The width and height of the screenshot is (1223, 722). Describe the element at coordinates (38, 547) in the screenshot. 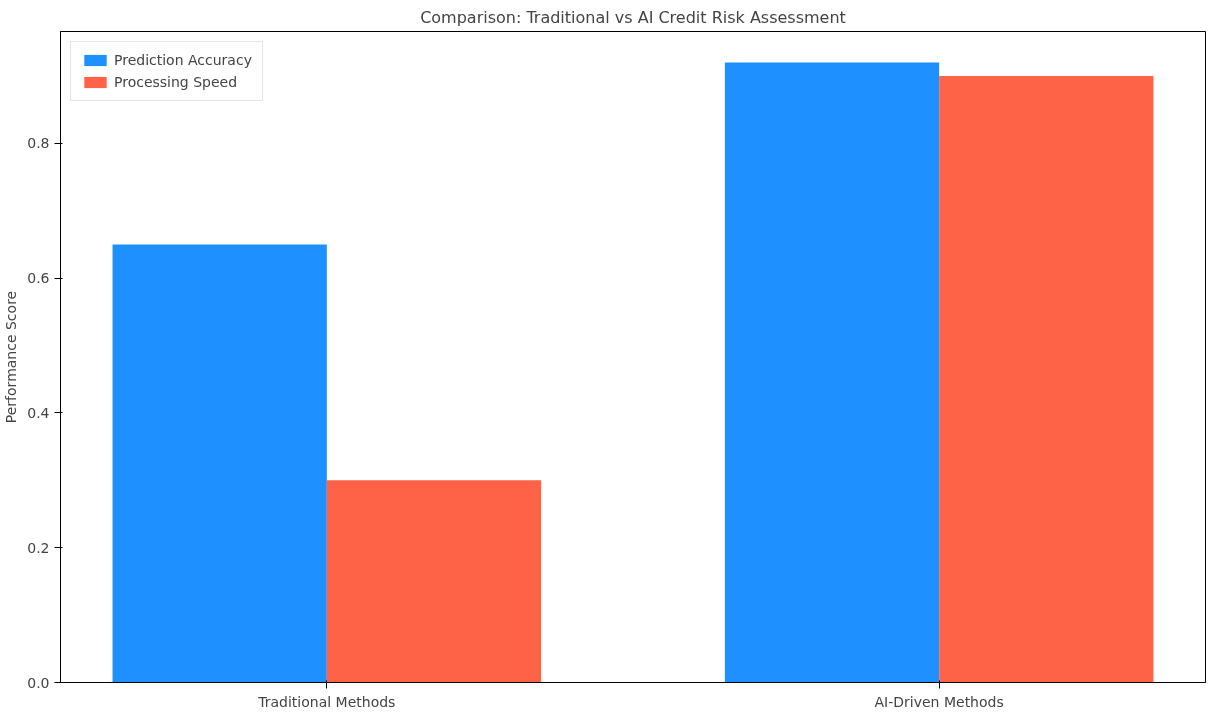

I see `y-tick-label: 0.2` at that location.